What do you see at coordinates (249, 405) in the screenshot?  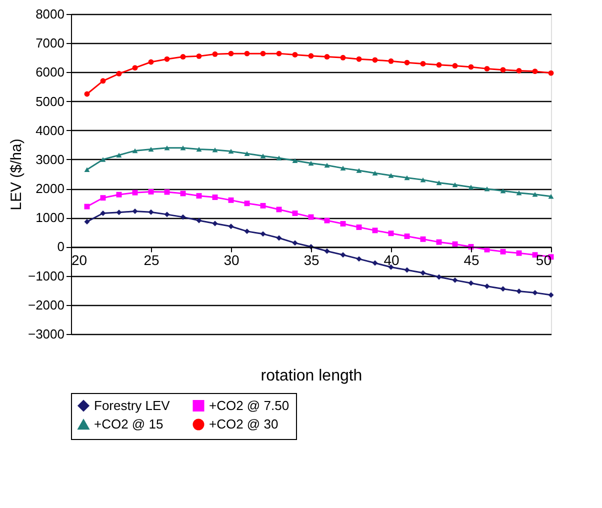 I see `legend-label: +CO2 @ 7.50` at bounding box center [249, 405].